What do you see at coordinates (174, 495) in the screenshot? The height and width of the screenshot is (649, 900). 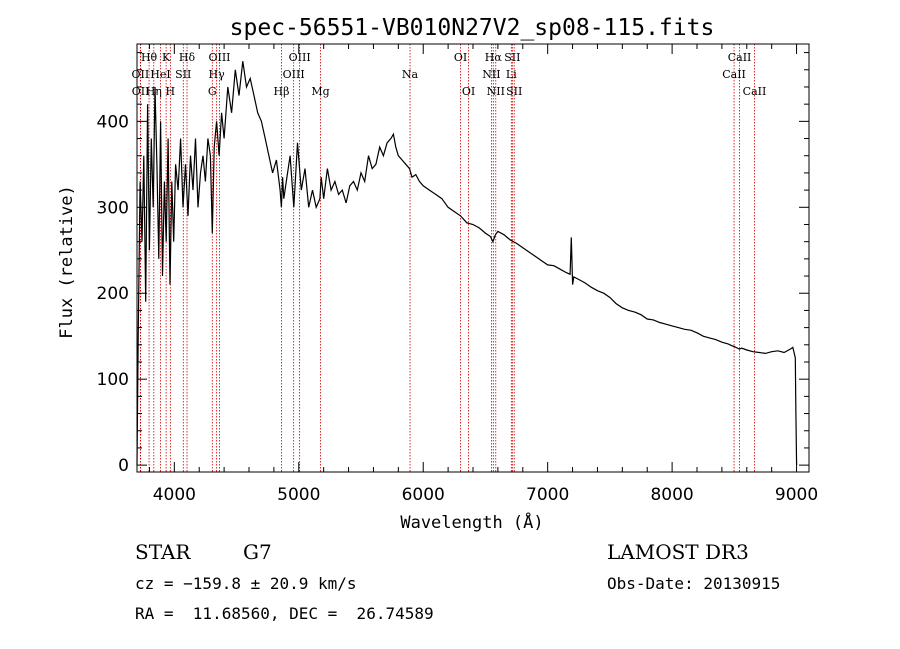 I see `x-tick-label: 4000` at bounding box center [174, 495].